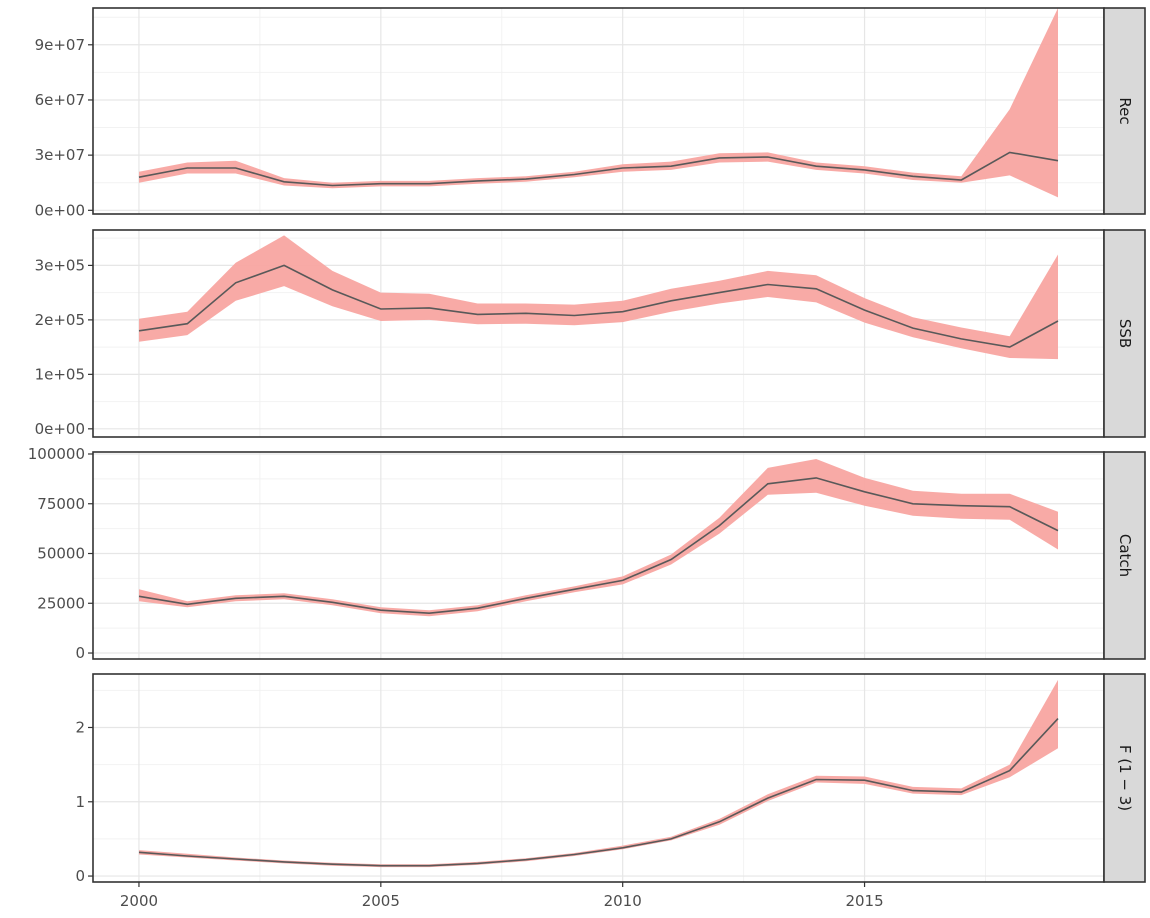  What do you see at coordinates (623, 901) in the screenshot?
I see `x-tick-label: 2010` at bounding box center [623, 901].